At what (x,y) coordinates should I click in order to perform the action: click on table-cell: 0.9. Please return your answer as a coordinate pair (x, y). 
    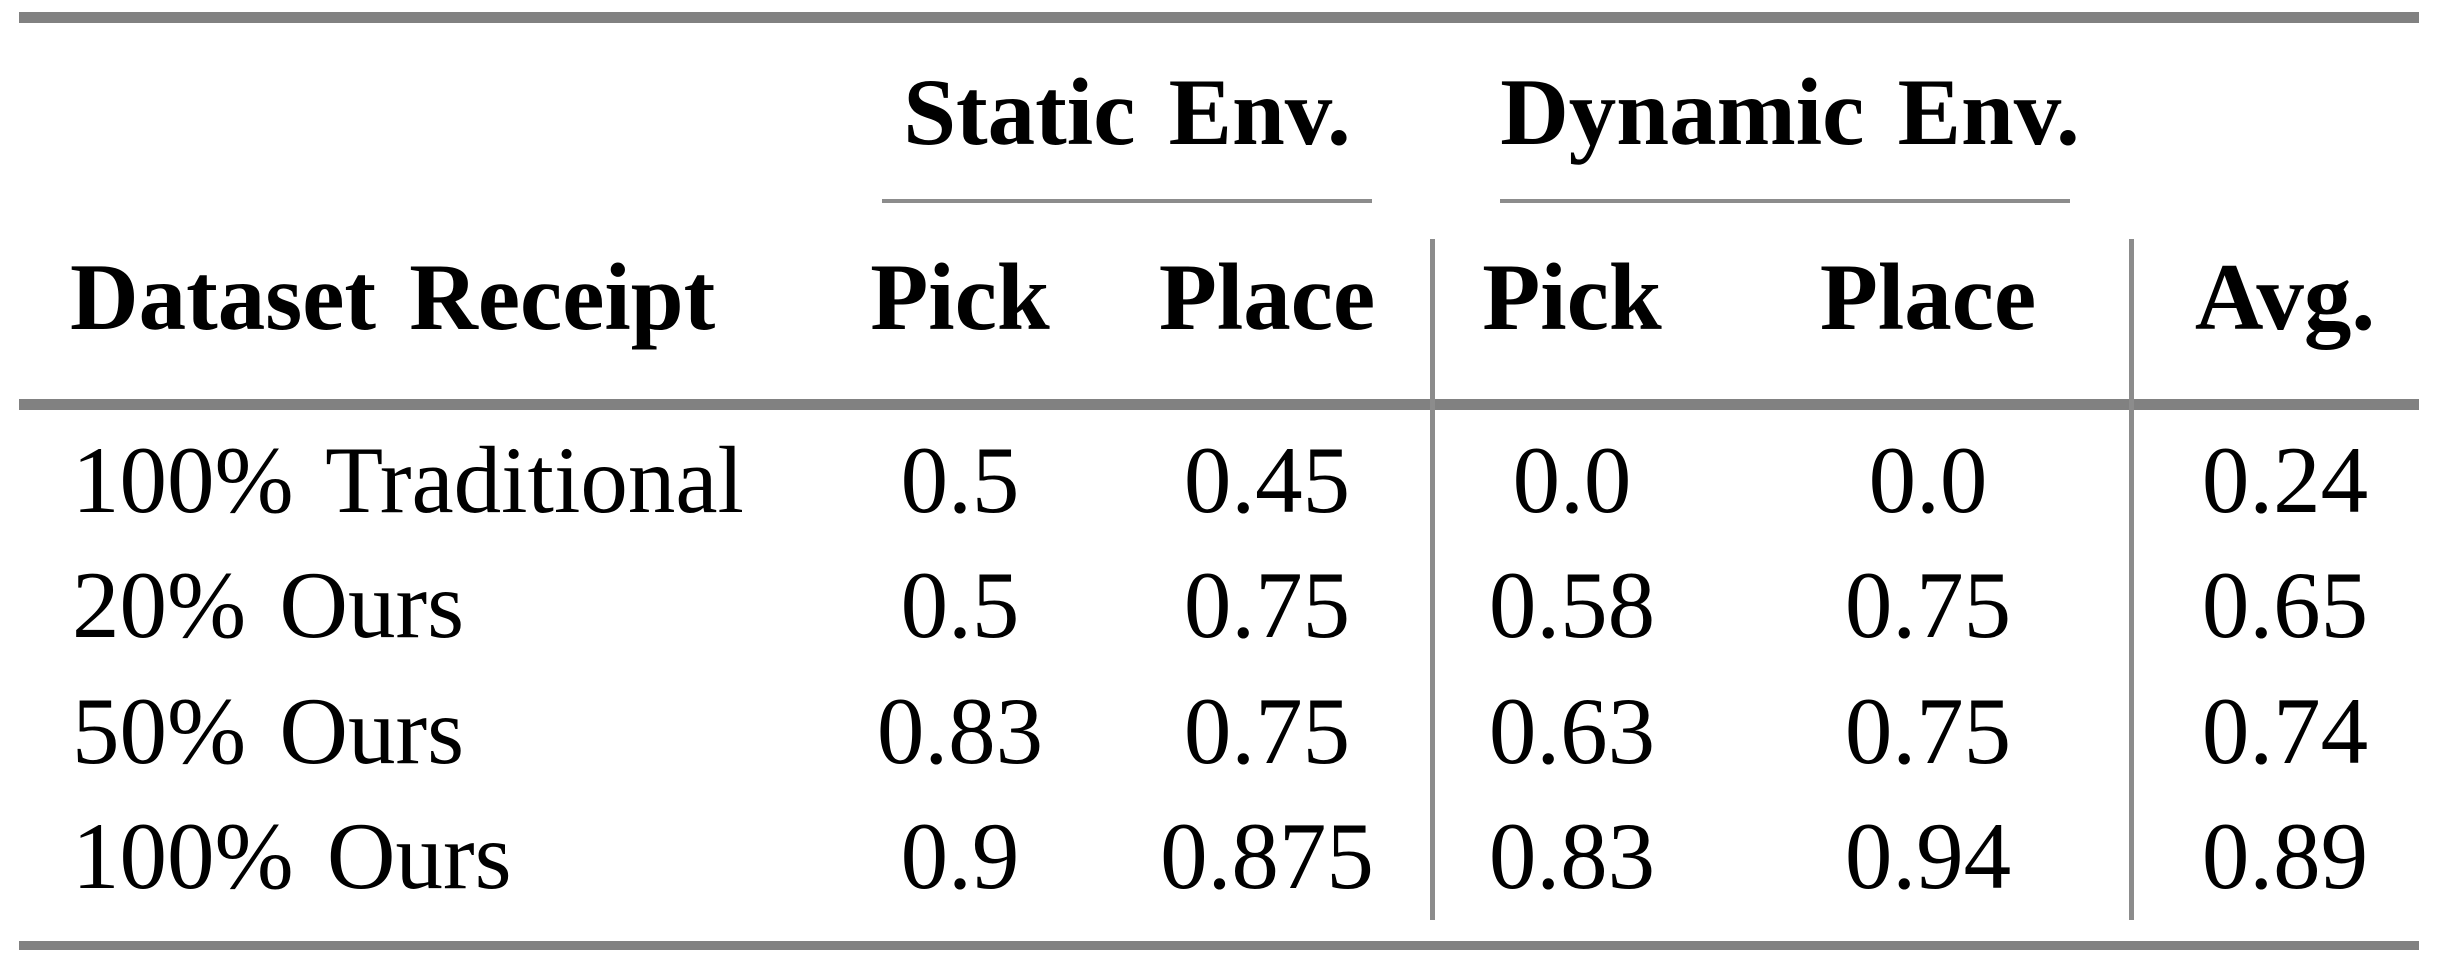
    Looking at the image, I should click on (960, 856).